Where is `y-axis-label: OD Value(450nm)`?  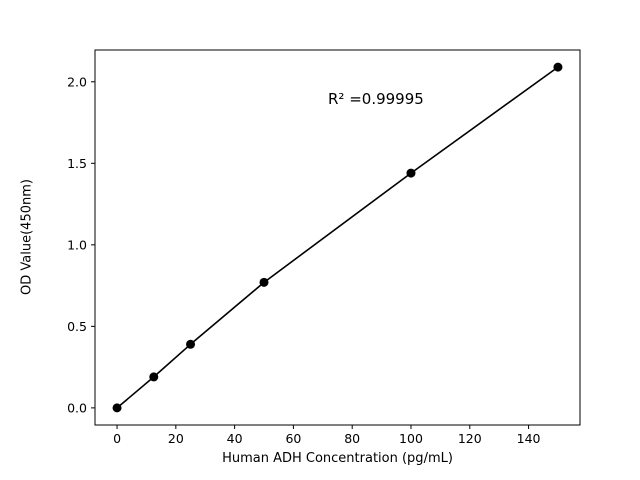 y-axis-label: OD Value(450nm) is located at coordinates (27, 237).